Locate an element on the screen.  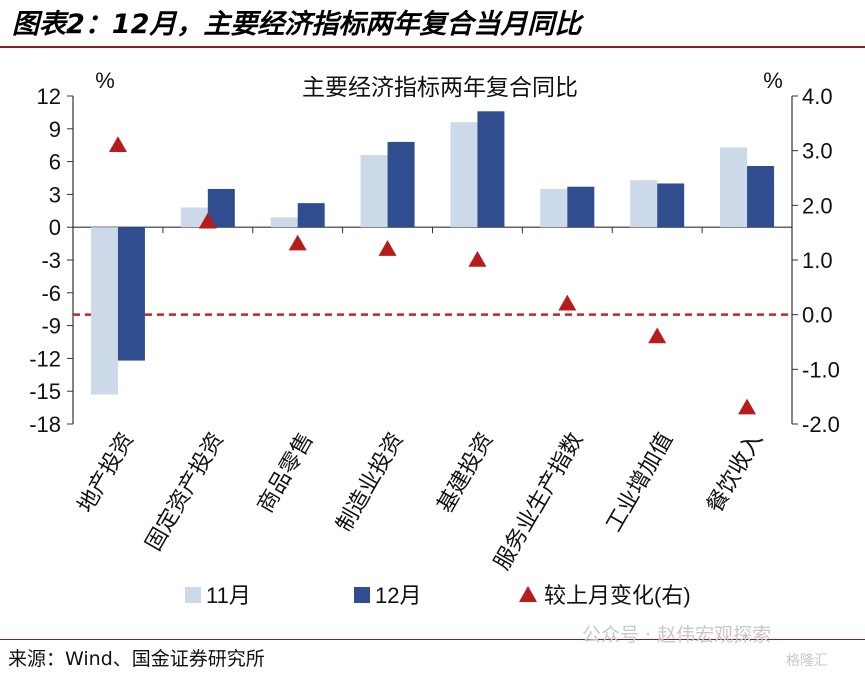
legend-swatch-nov is located at coordinates (193, 595).